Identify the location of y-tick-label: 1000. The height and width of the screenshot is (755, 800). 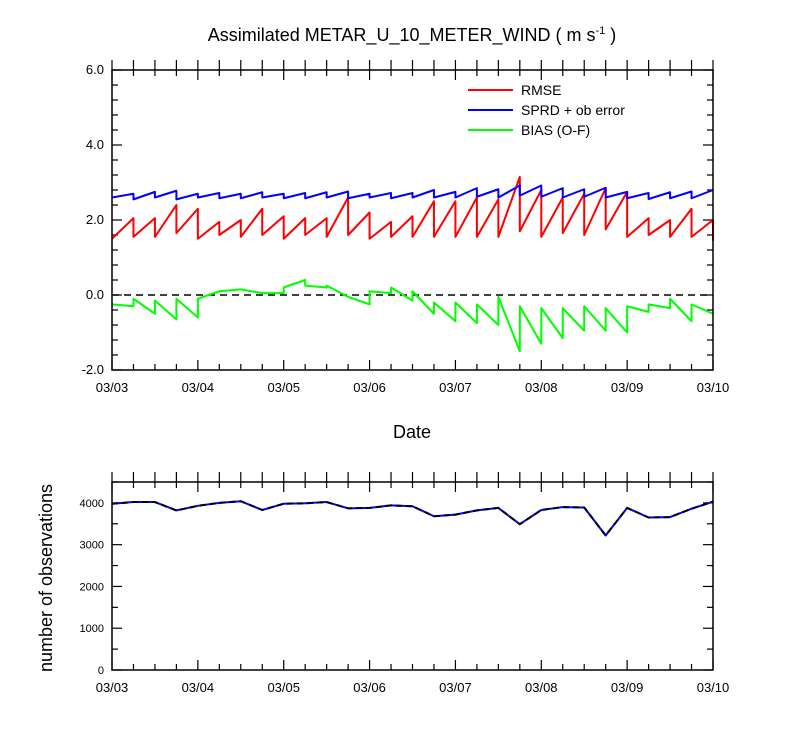
(92, 629).